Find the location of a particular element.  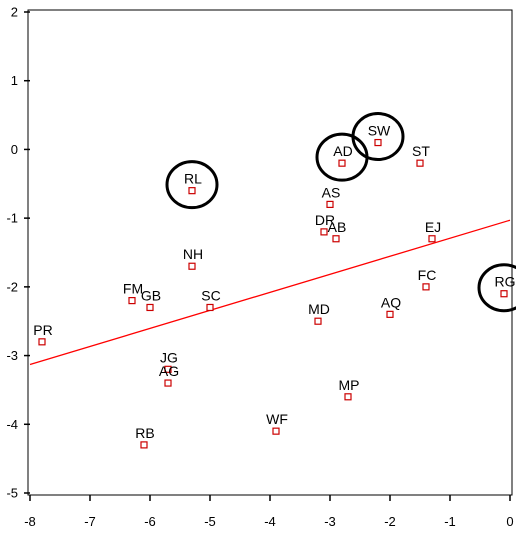

point-label: AQ is located at coordinates (391, 302).